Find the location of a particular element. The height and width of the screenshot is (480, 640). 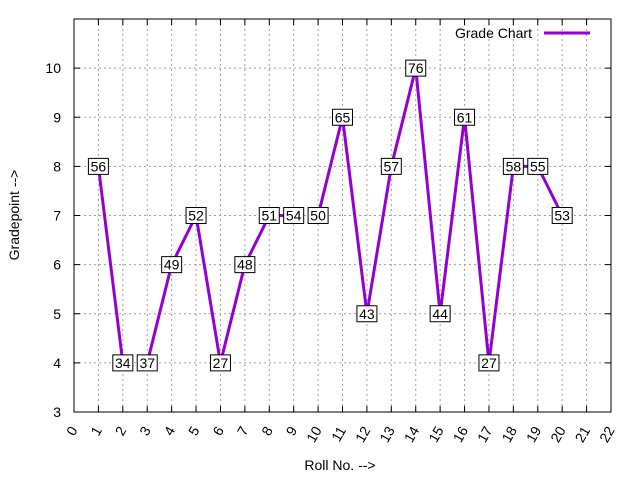

y-tick-label: 10 is located at coordinates (53, 68).